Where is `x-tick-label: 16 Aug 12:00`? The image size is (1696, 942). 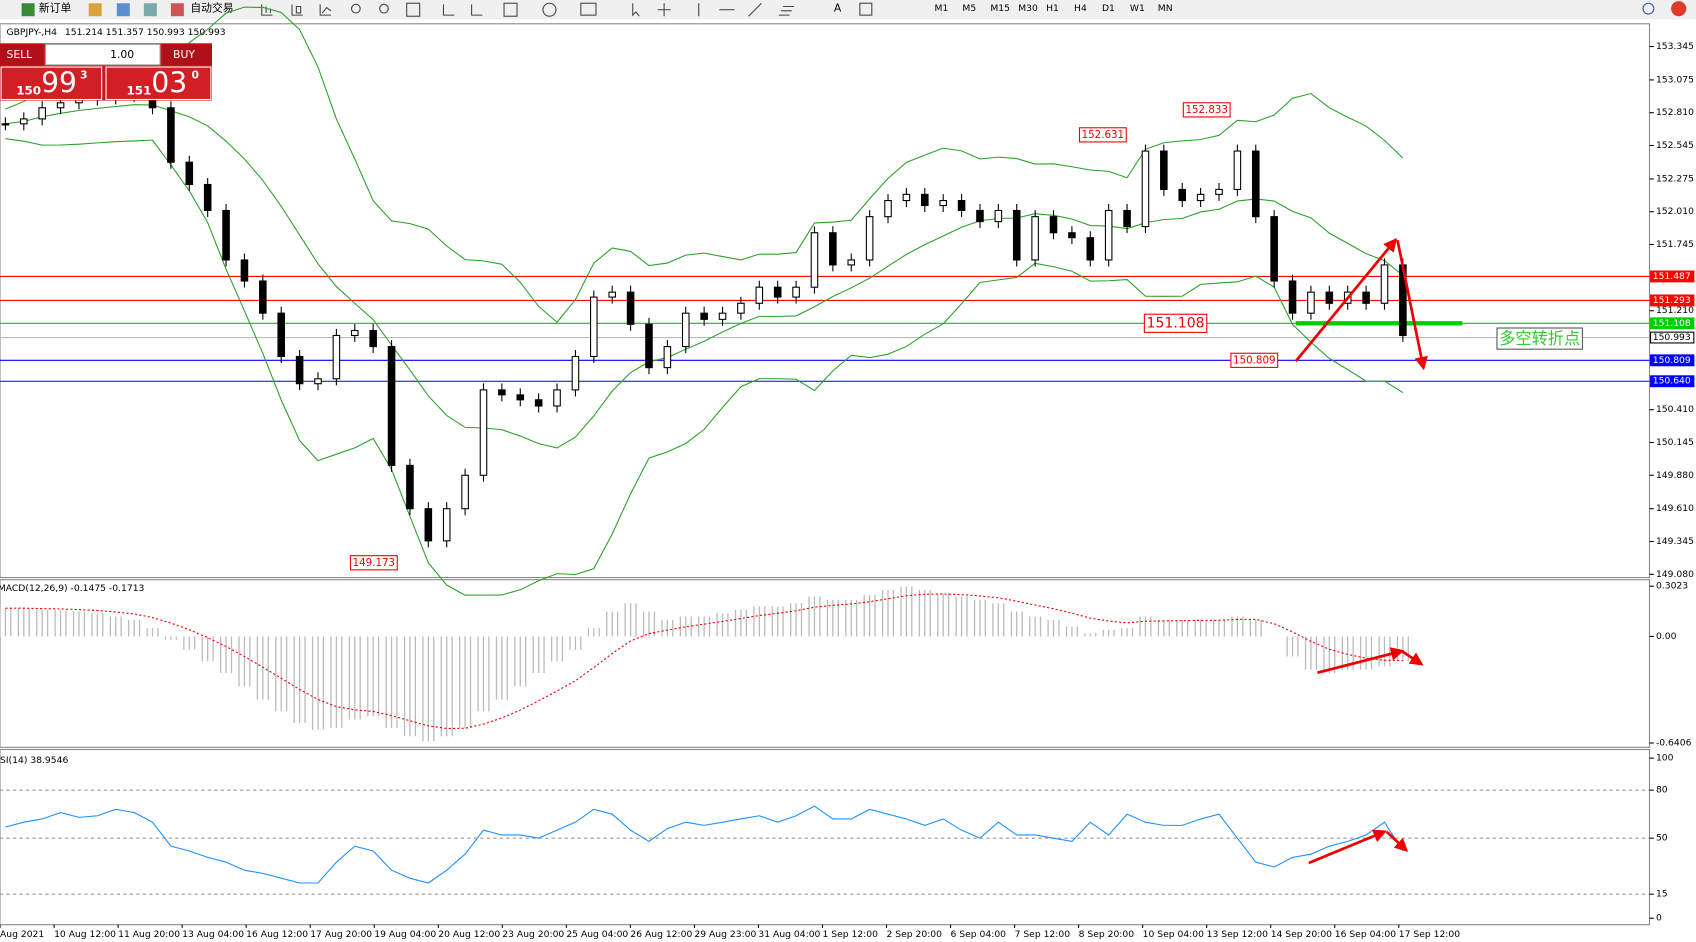
x-tick-label: 16 Aug 12:00 is located at coordinates (277, 934).